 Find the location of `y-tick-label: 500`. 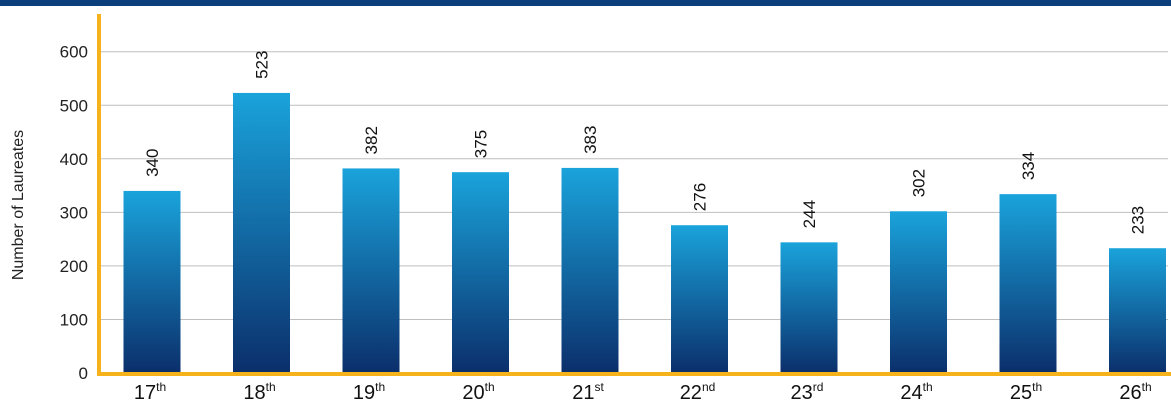

y-tick-label: 500 is located at coordinates (74, 105).